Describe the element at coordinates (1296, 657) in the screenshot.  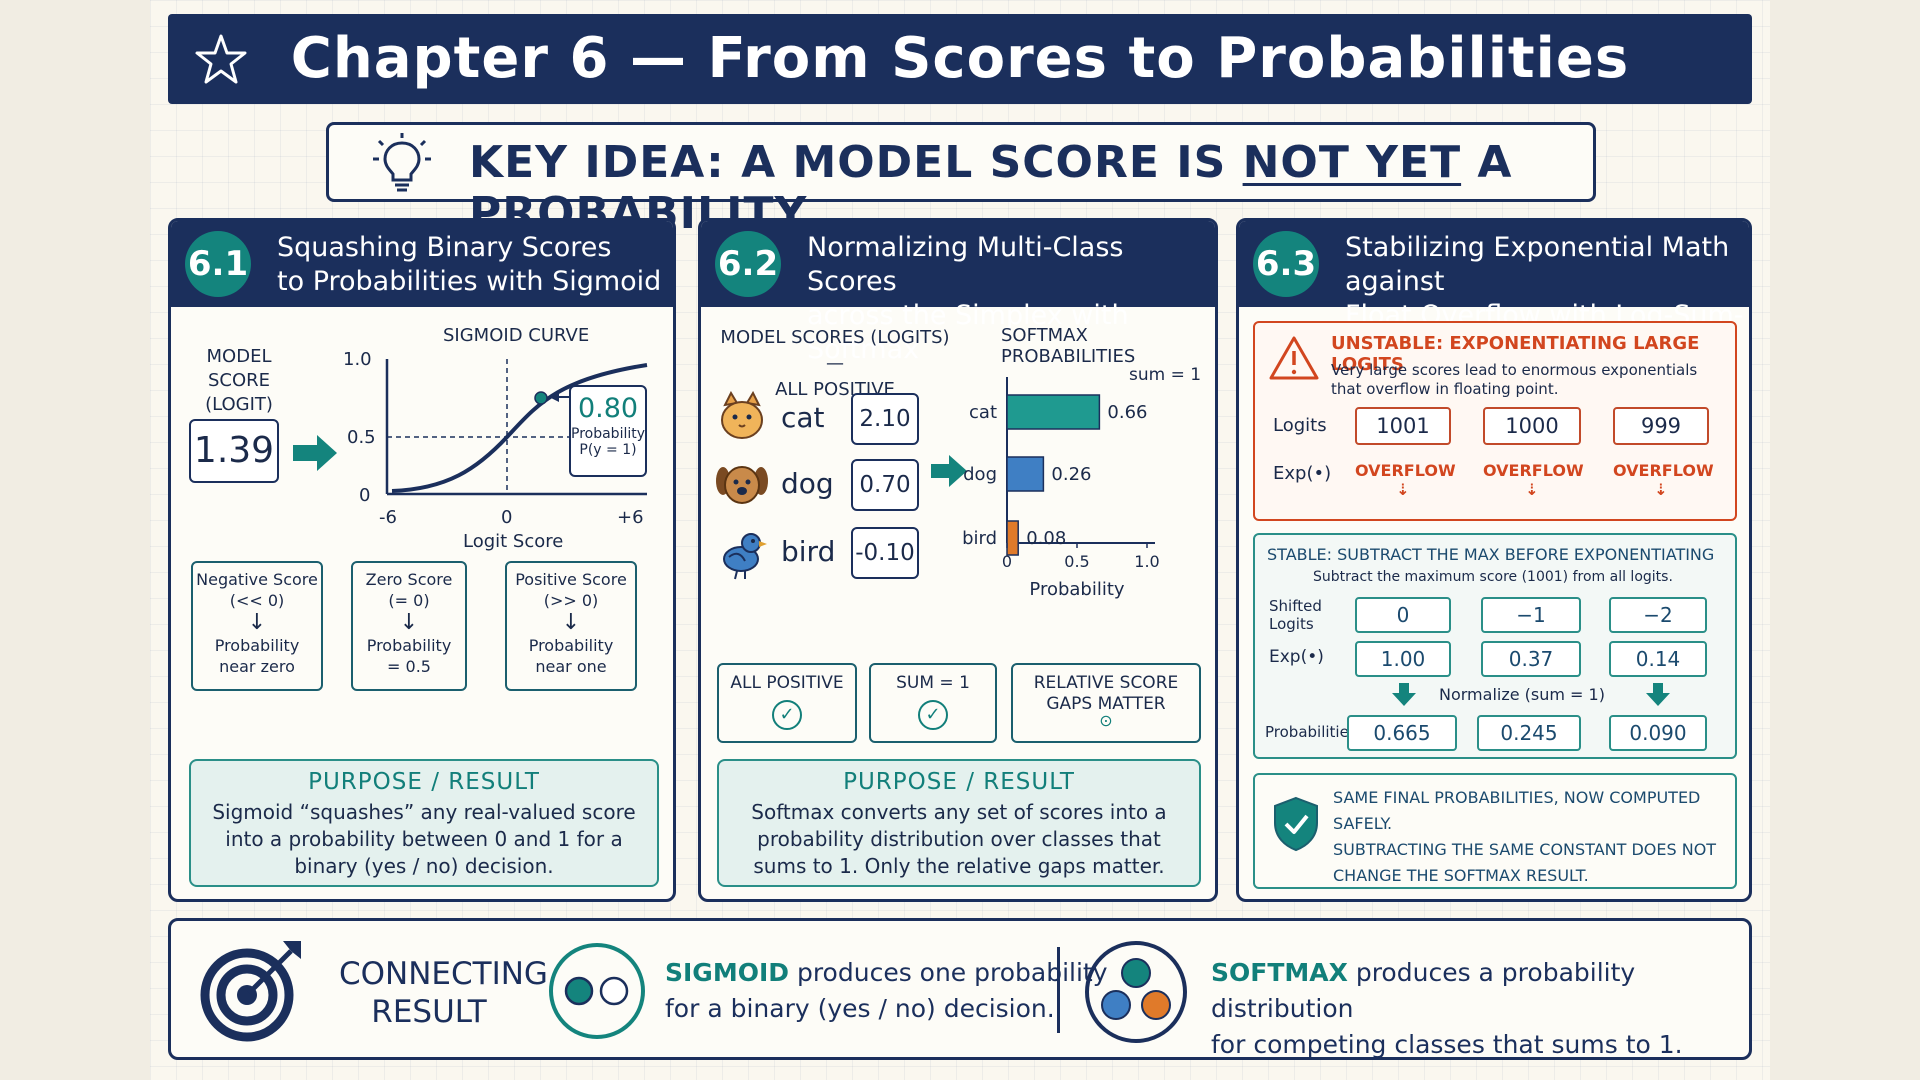
I see `exp-row-label: Exp(•)` at that location.